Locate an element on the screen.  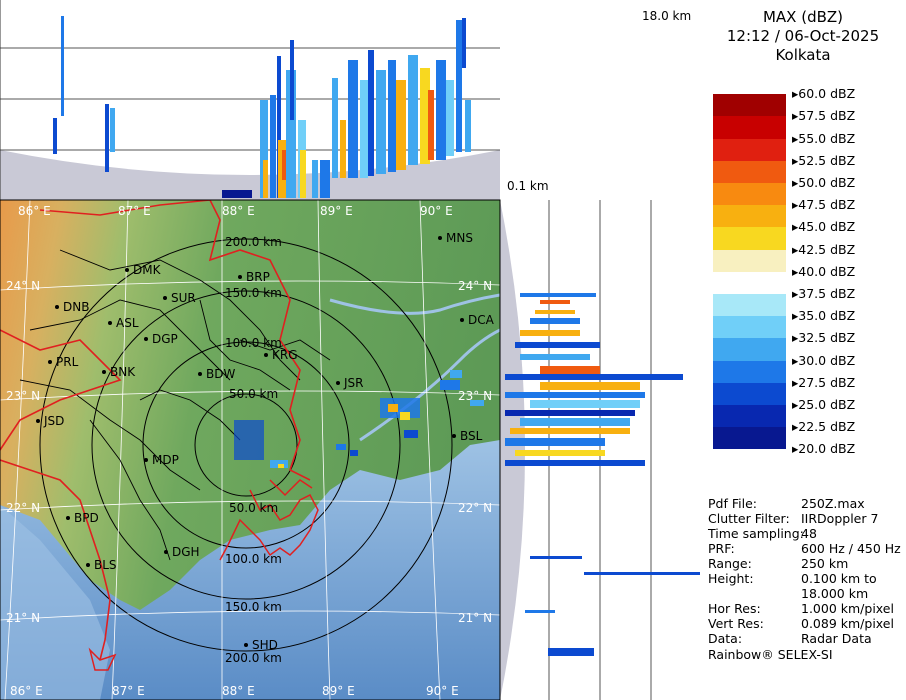
legend-label: ▸25.0 dBZ is located at coordinates (824, 404).